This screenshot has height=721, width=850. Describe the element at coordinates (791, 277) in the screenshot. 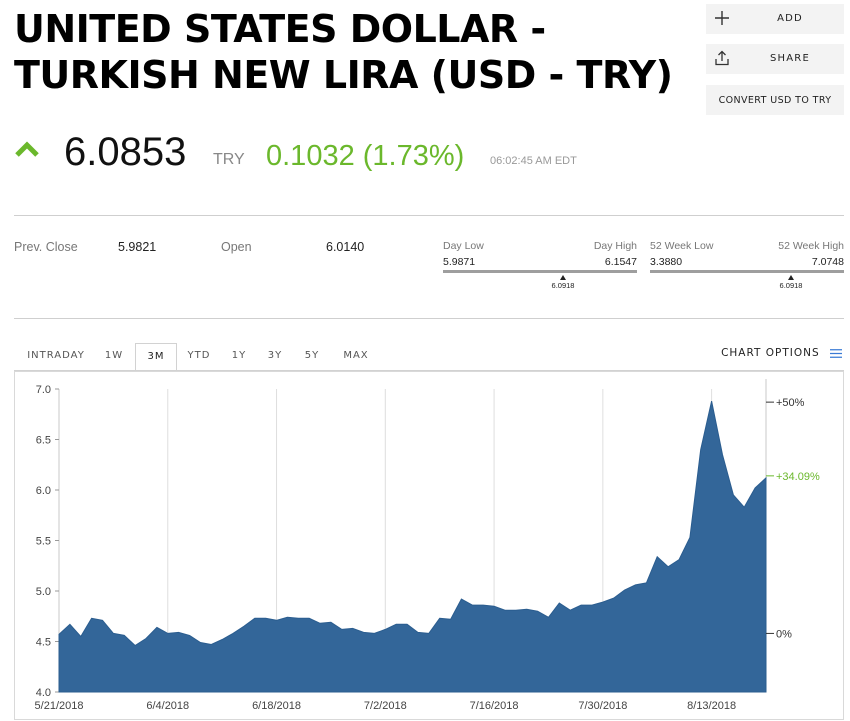

I see `week52-range-marker` at that location.